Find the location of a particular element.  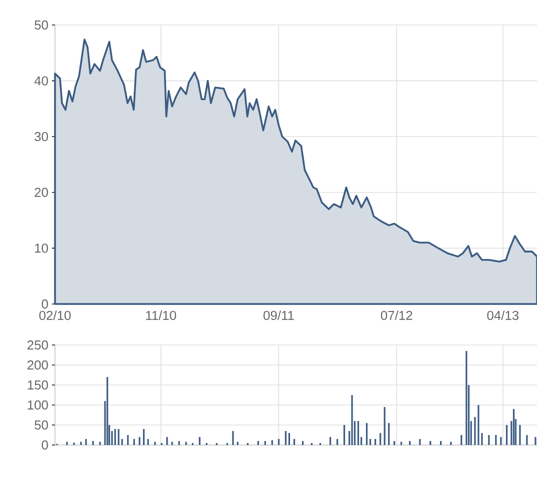

y-tick-label: 100 is located at coordinates (38, 405).